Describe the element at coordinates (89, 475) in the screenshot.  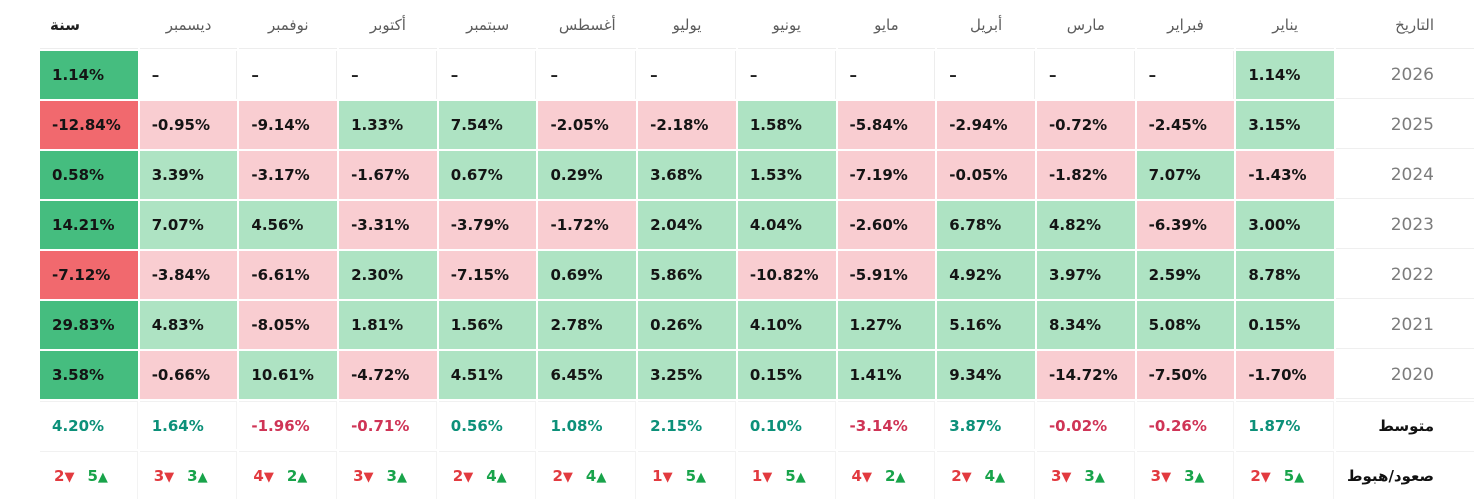
I see `updown-cell: 2▼ 5▲` at that location.